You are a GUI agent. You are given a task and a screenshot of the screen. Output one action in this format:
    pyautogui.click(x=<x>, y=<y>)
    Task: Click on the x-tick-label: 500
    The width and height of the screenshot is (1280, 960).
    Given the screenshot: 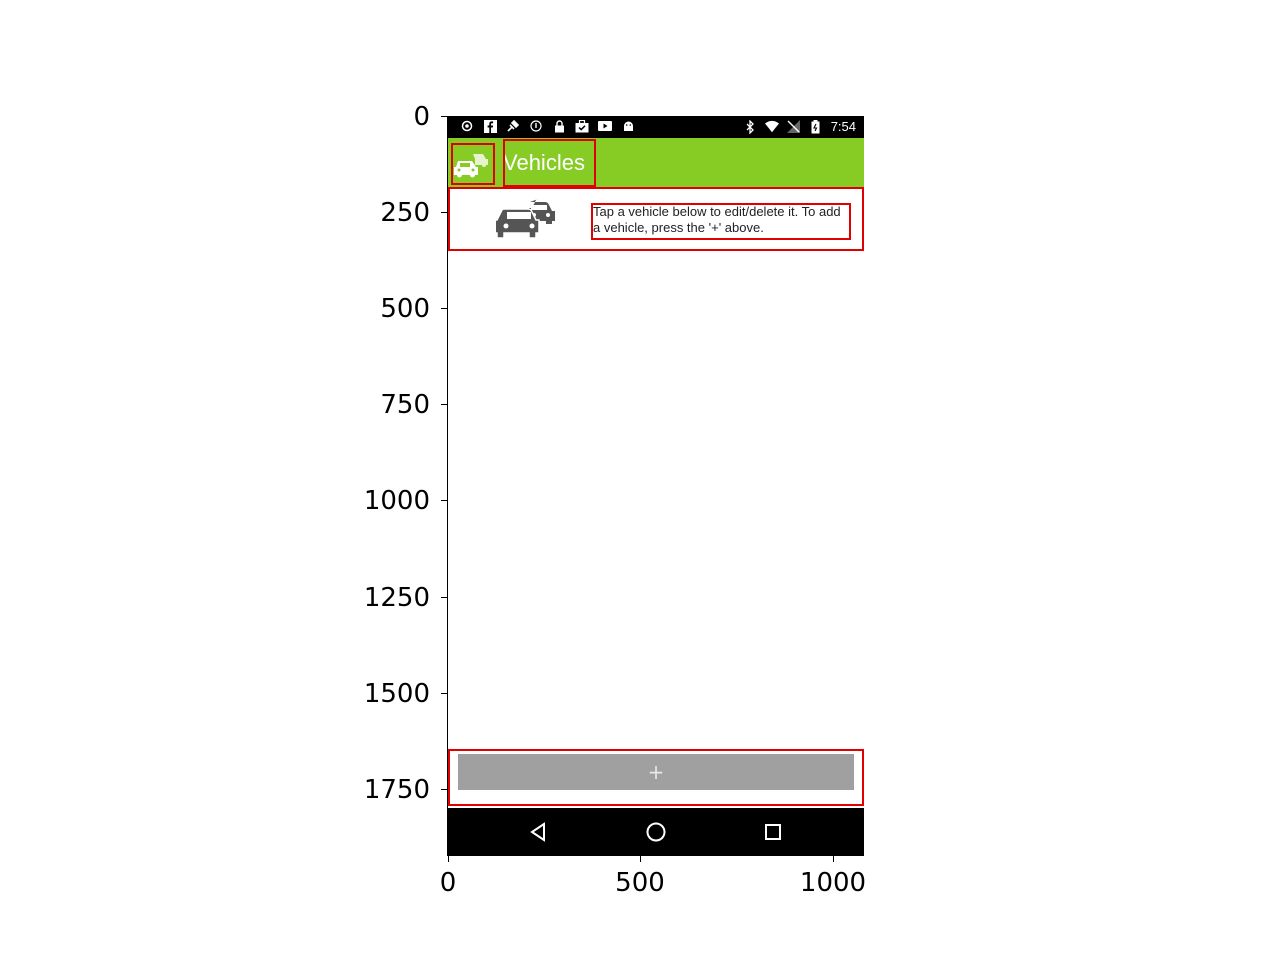 What is the action you would take?
    pyautogui.click(x=640, y=883)
    